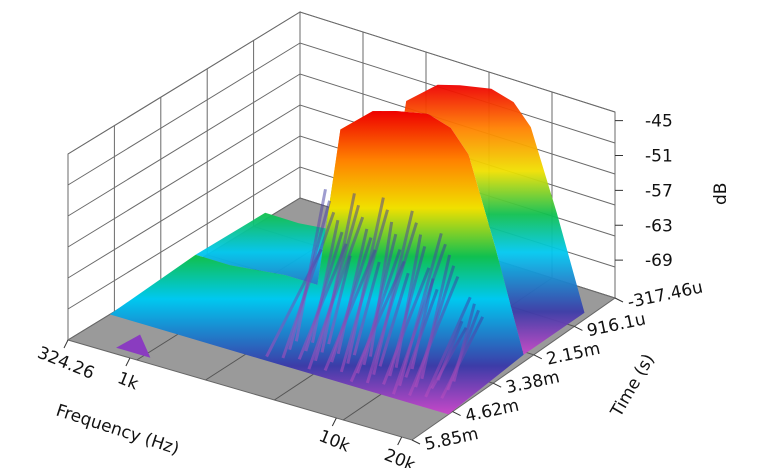 Image resolution: width=765 pixels, height=468 pixels. I want to click on z-tick-label: -57, so click(659, 191).